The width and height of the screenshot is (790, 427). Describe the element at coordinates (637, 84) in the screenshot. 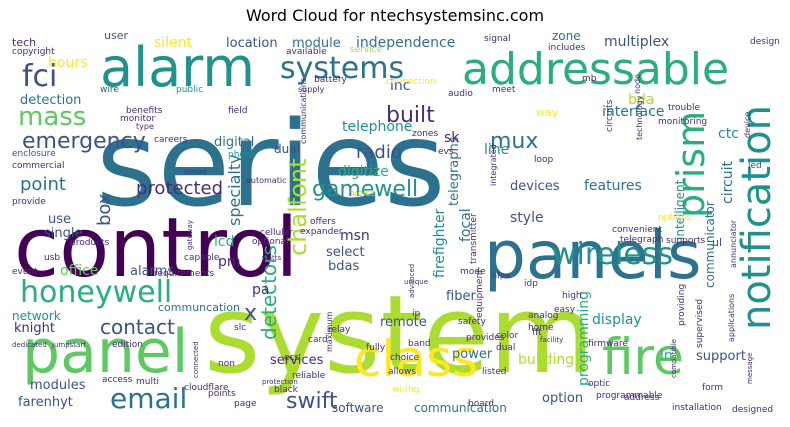

I see `cloud-word: node` at that location.